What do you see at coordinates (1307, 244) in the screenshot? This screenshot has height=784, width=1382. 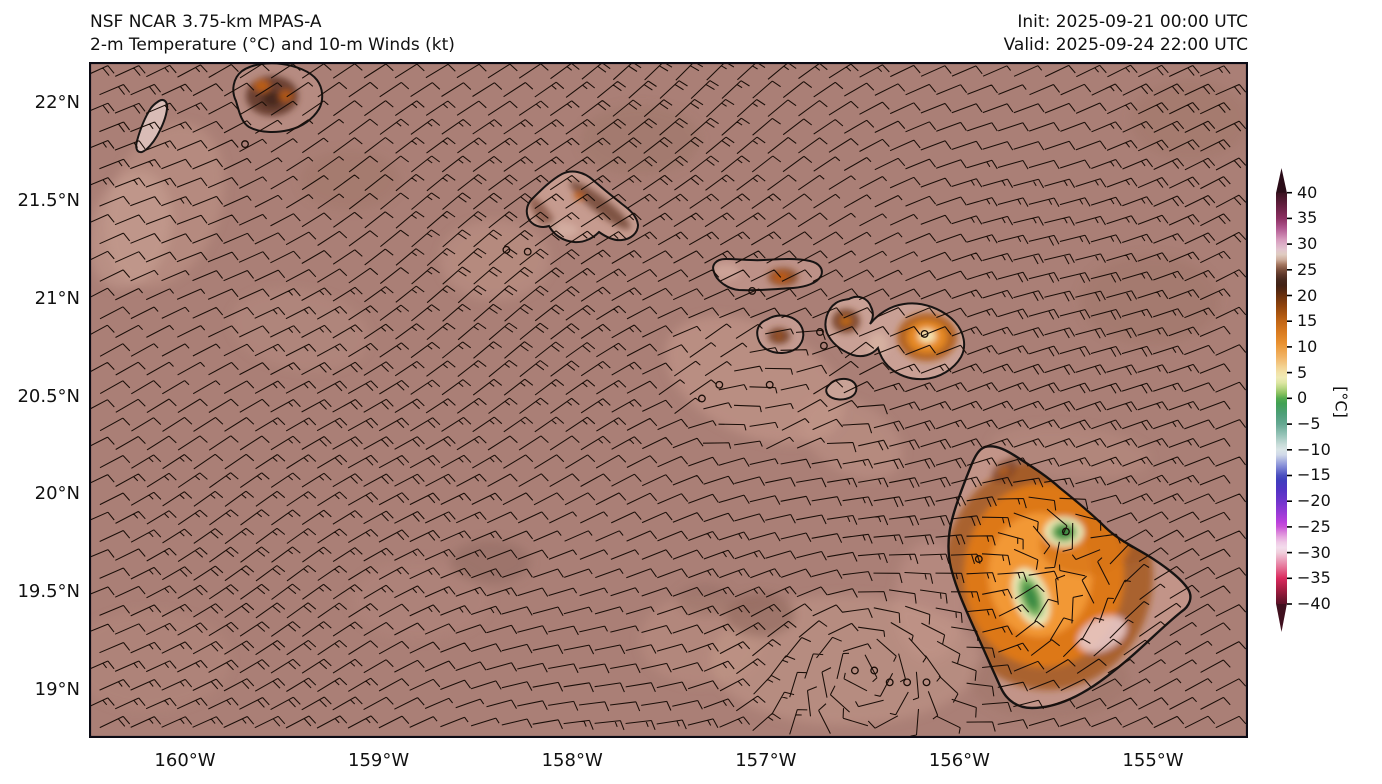 I see `colorbar-tick-label: 30` at bounding box center [1307, 244].